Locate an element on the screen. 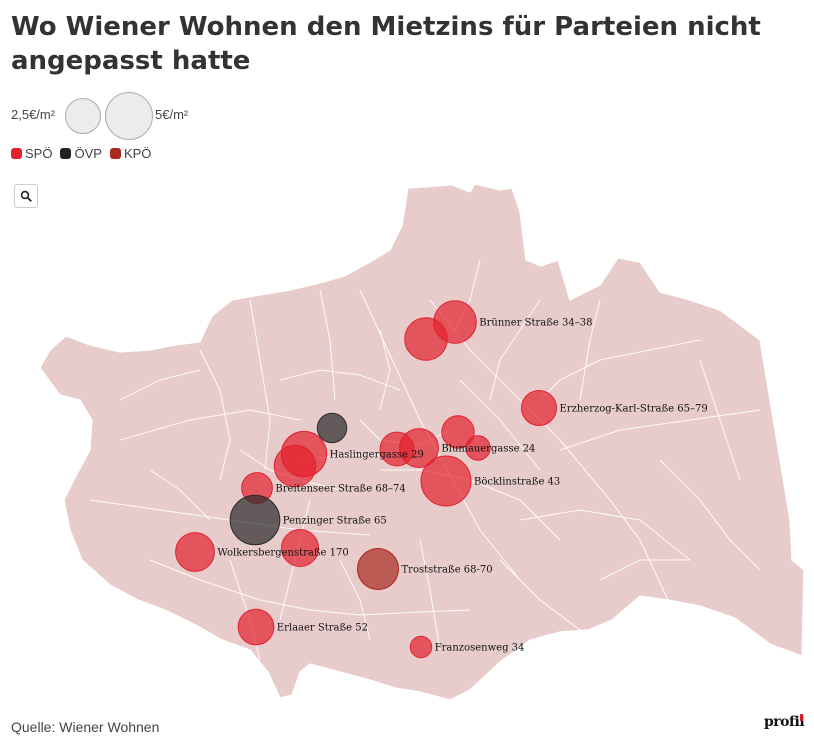 This screenshot has width=814, height=750. location-label: Erlaaer Straße 52 is located at coordinates (322, 628).